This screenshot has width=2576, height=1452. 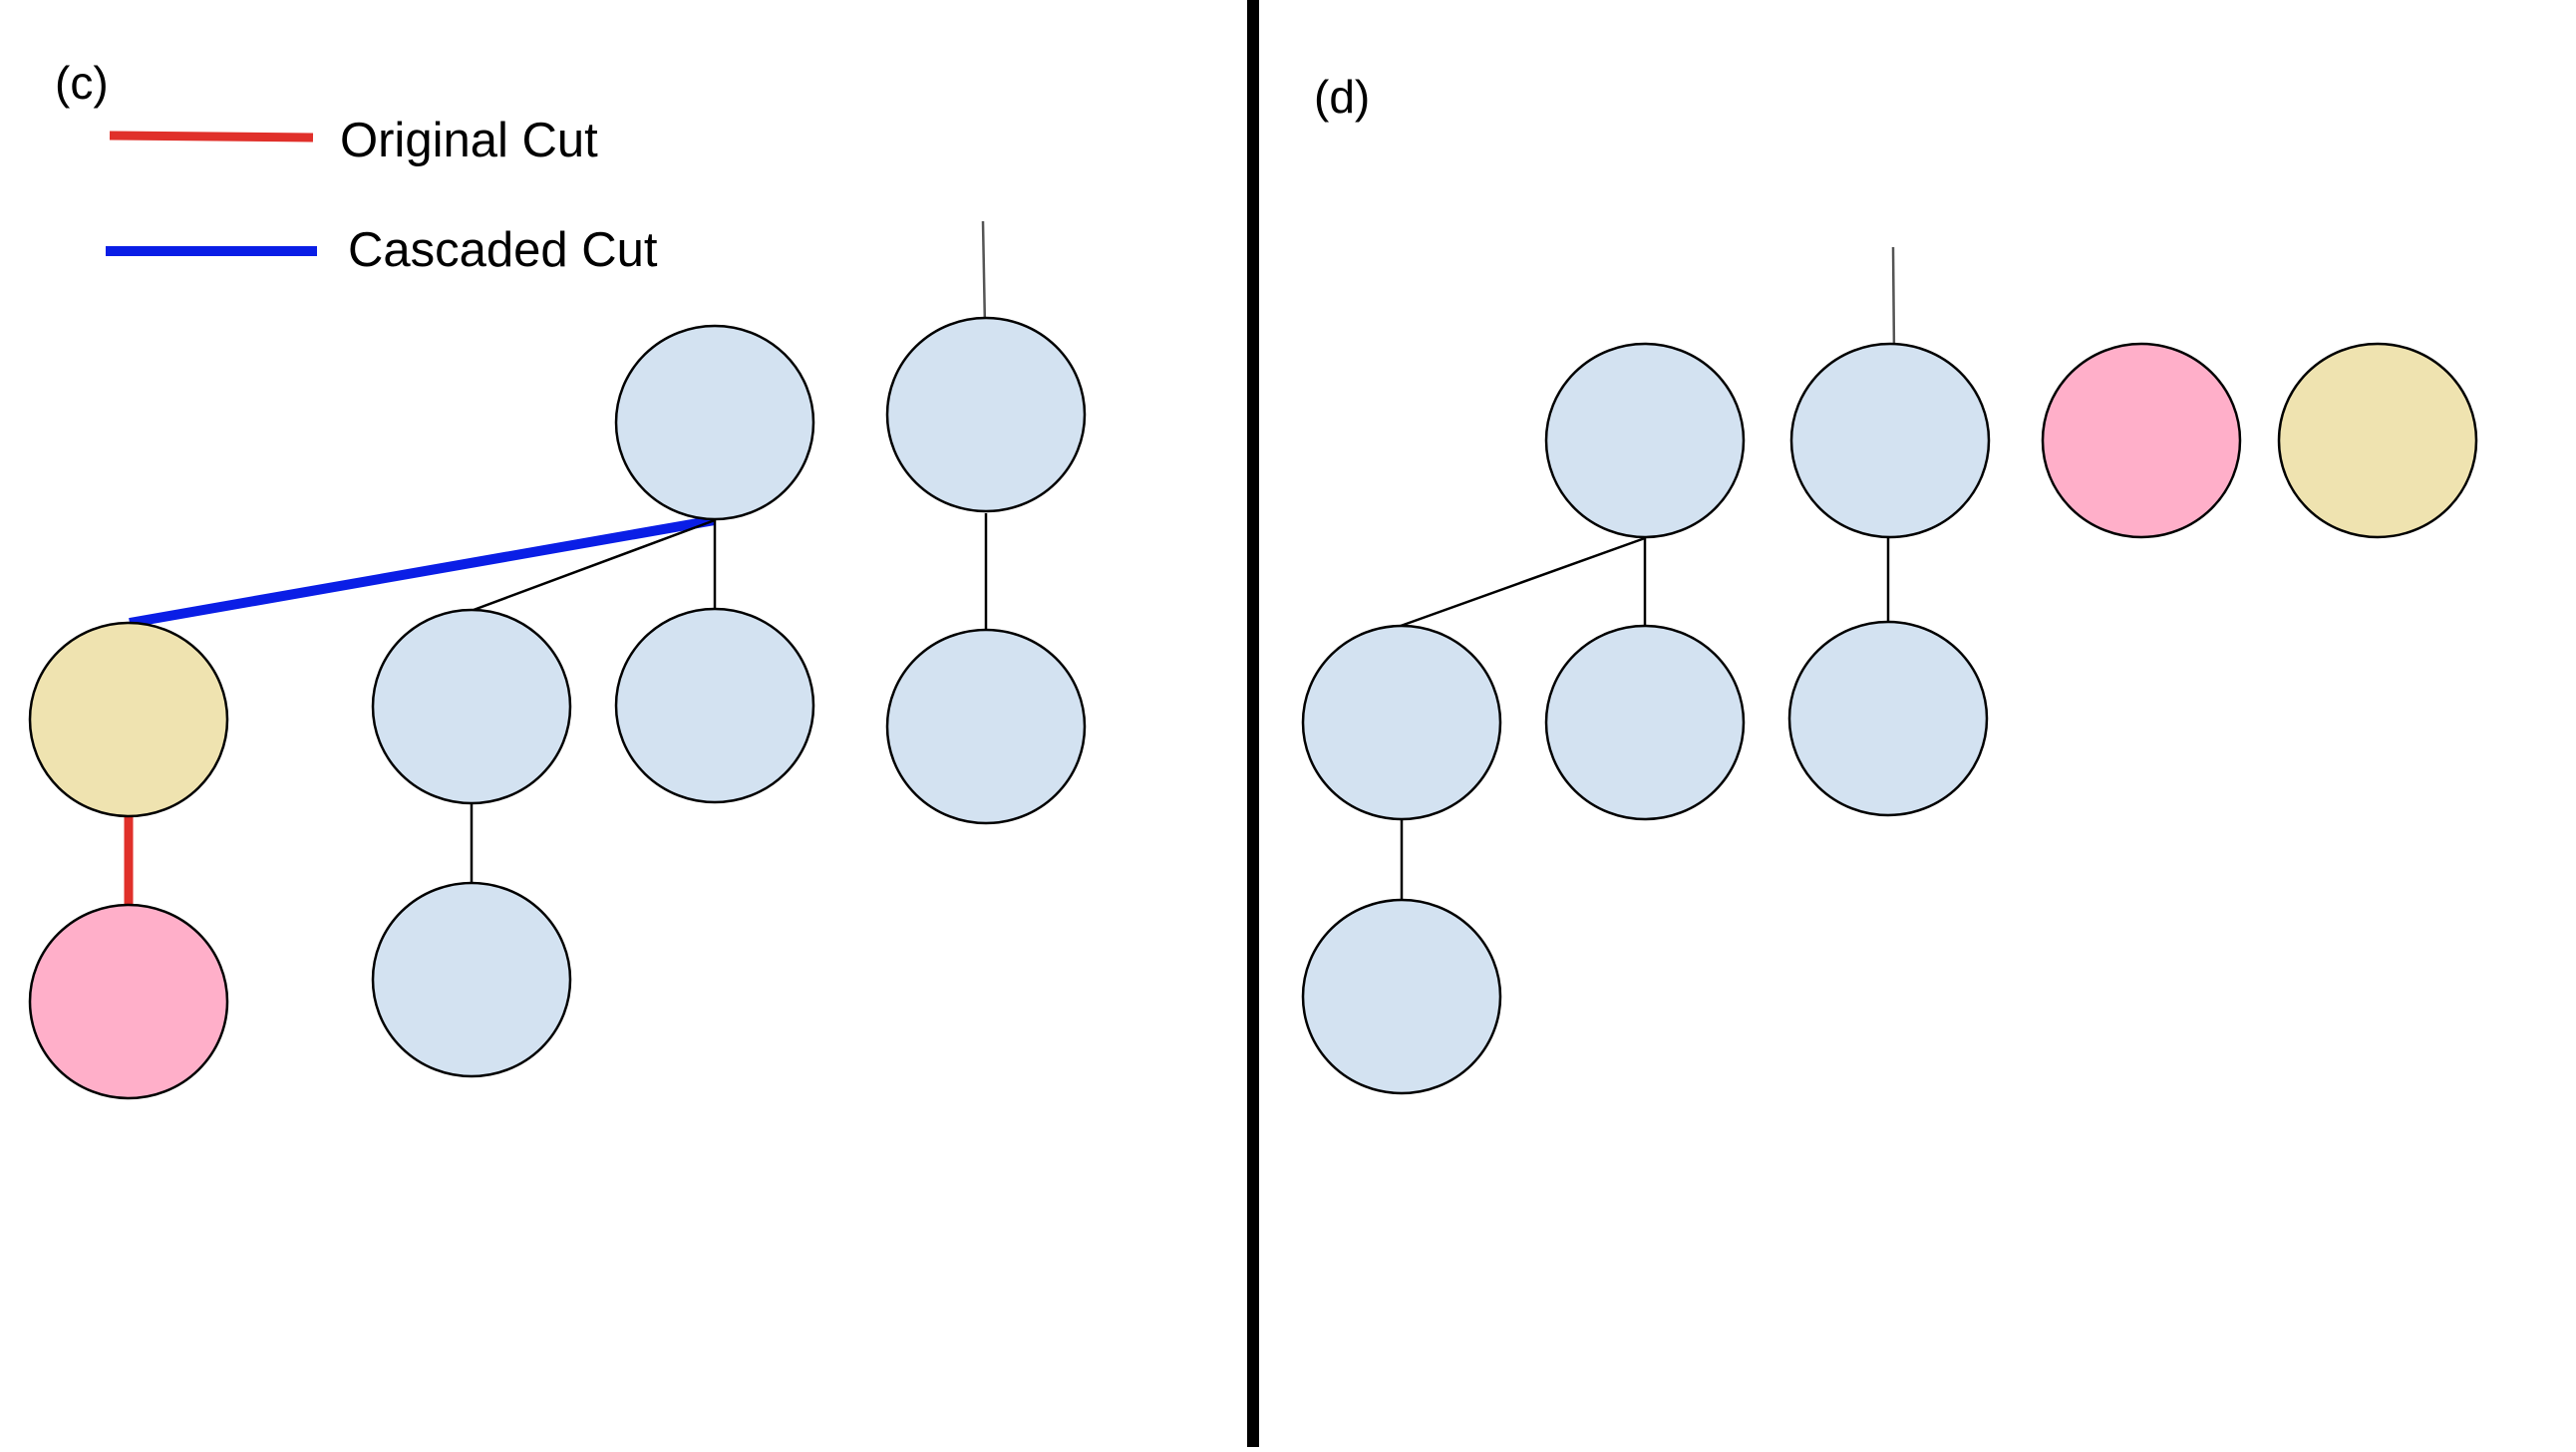 What do you see at coordinates (382, 195) in the screenshot?
I see `legend: Original Cut Cascaded Cut` at bounding box center [382, 195].